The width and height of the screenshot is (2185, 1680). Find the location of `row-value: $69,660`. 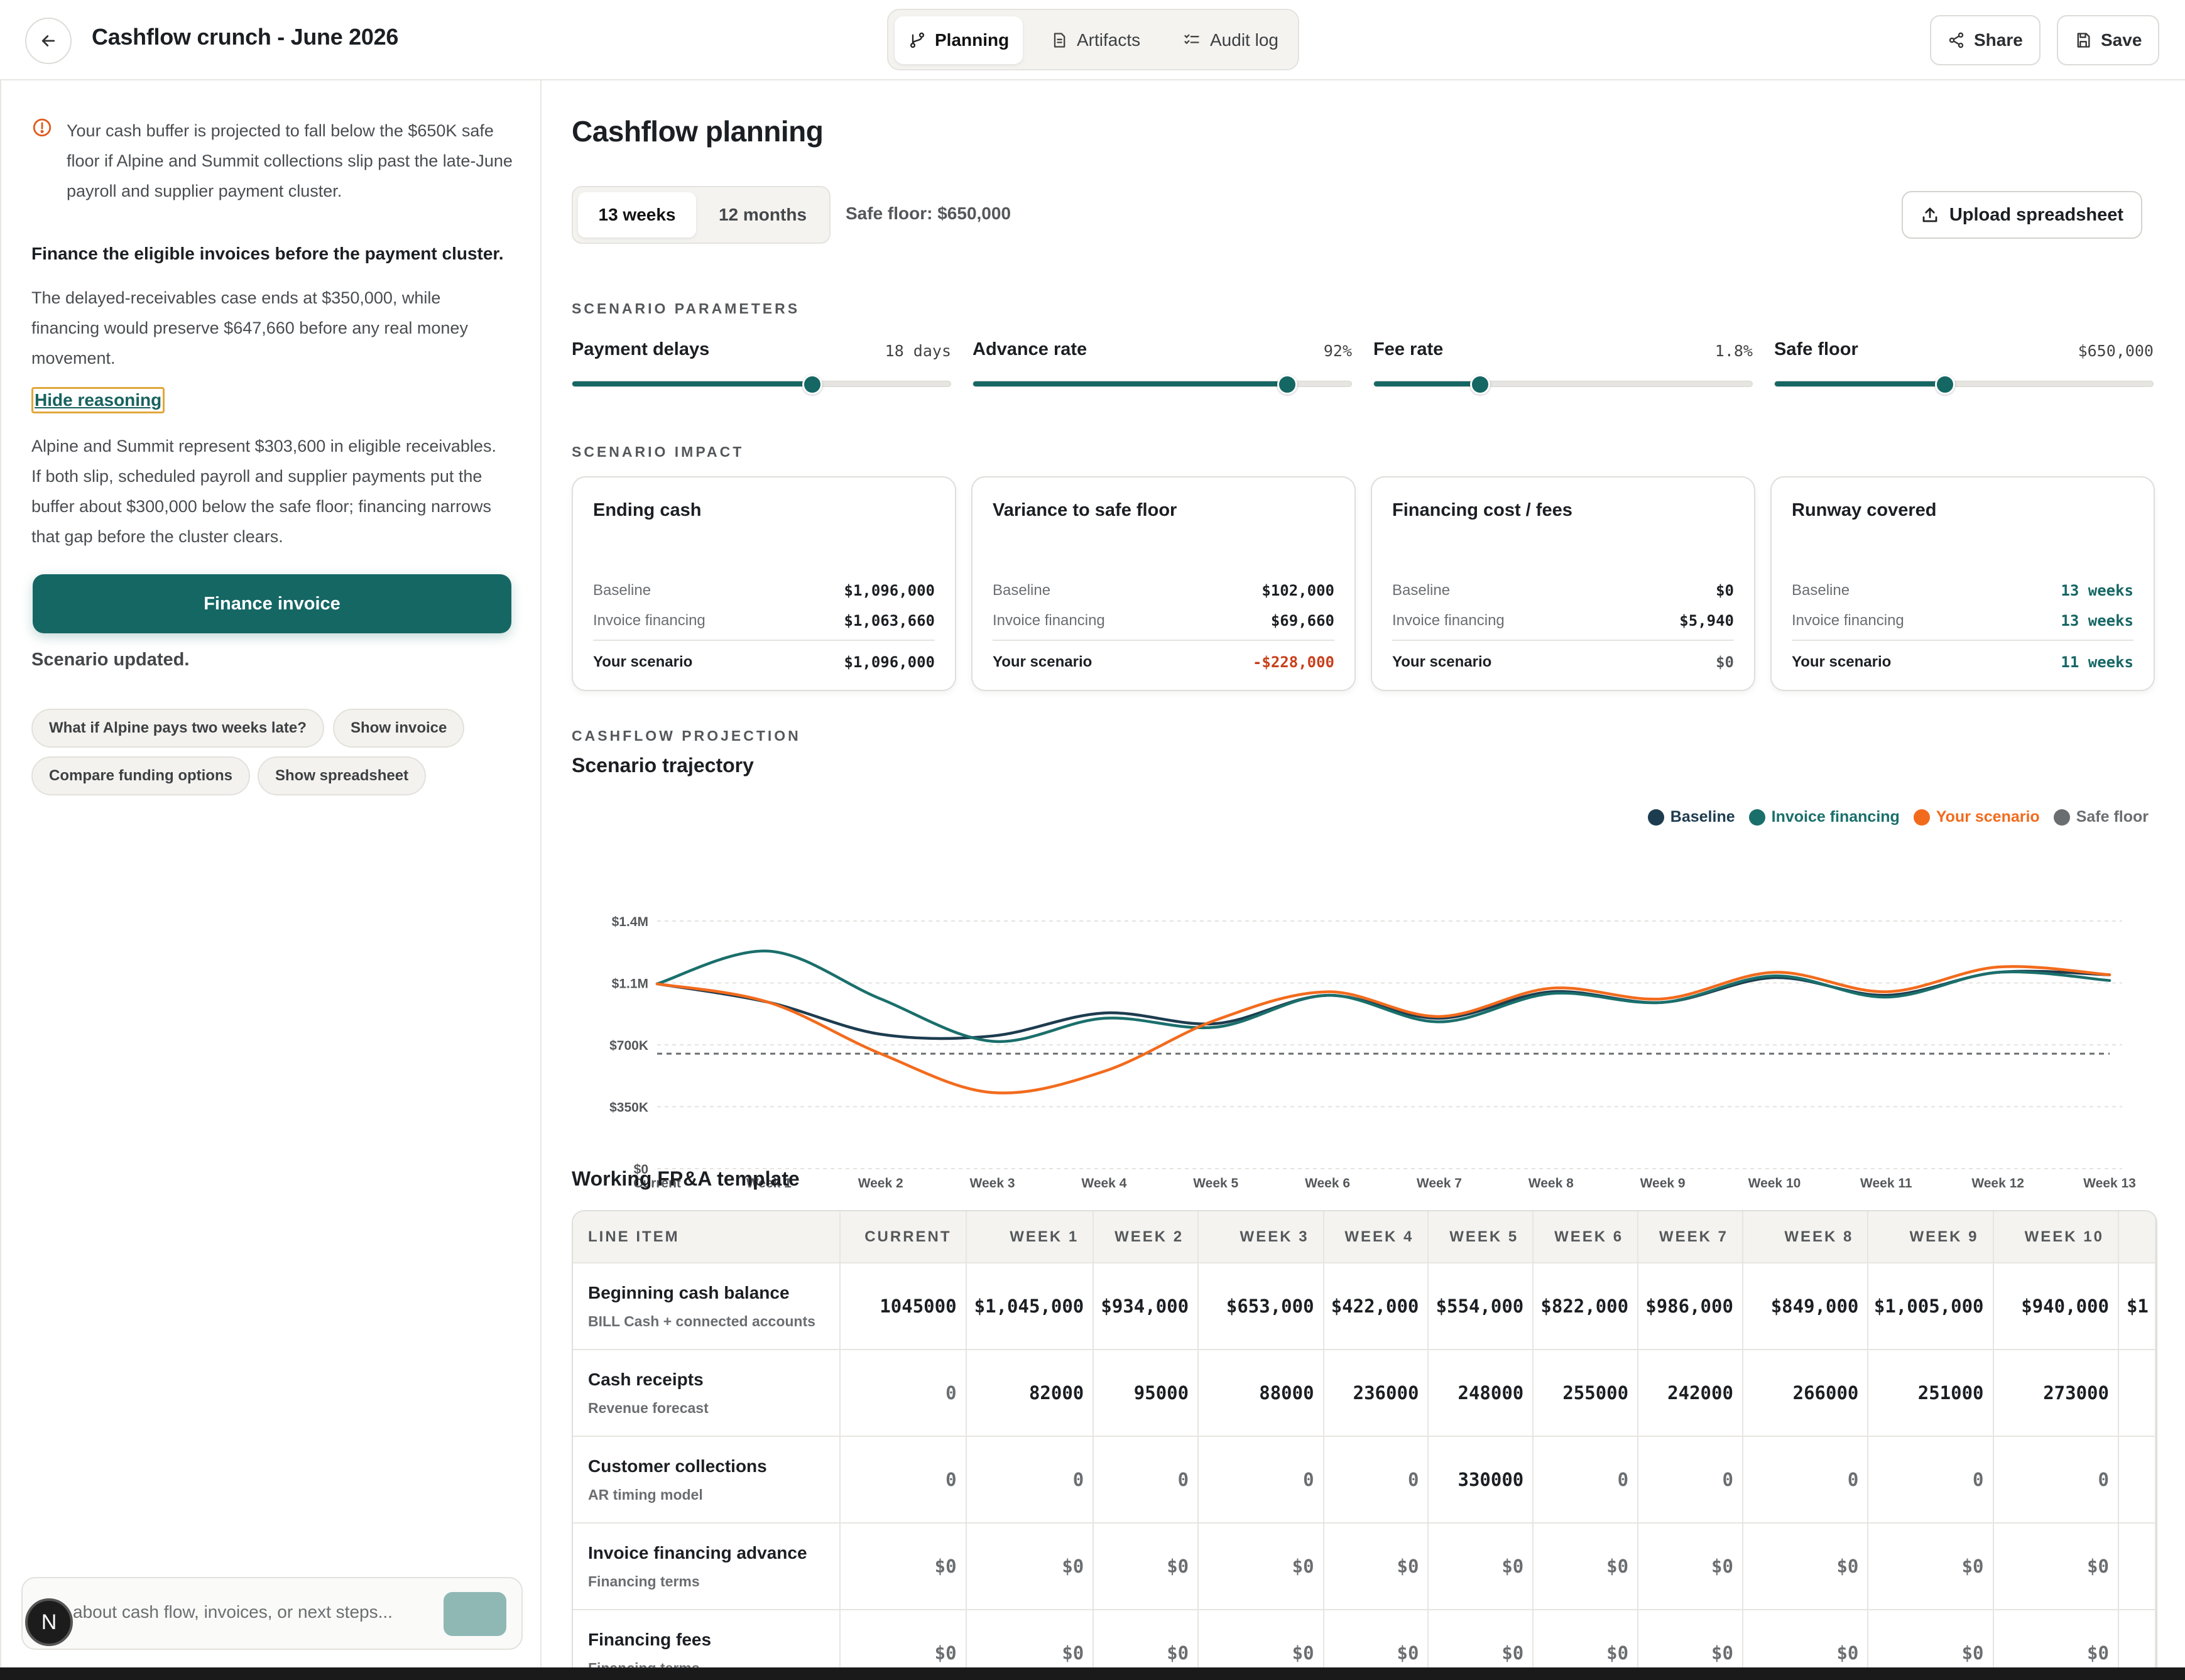

row-value: $69,660 is located at coordinates (1302, 621).